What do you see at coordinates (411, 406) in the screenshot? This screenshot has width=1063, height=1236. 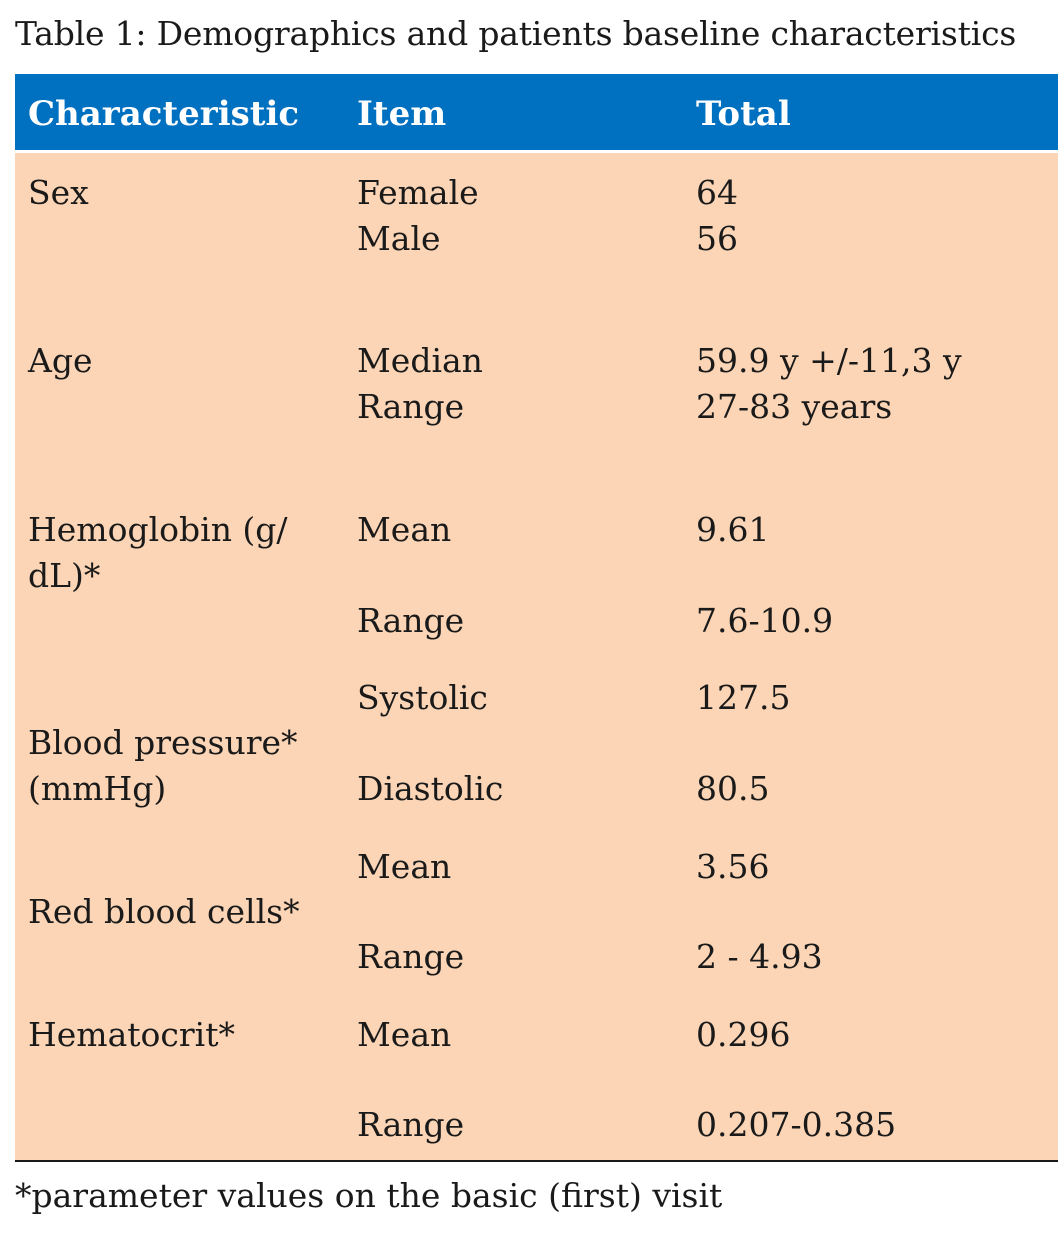 I see `cell-item-age-range: Range` at bounding box center [411, 406].